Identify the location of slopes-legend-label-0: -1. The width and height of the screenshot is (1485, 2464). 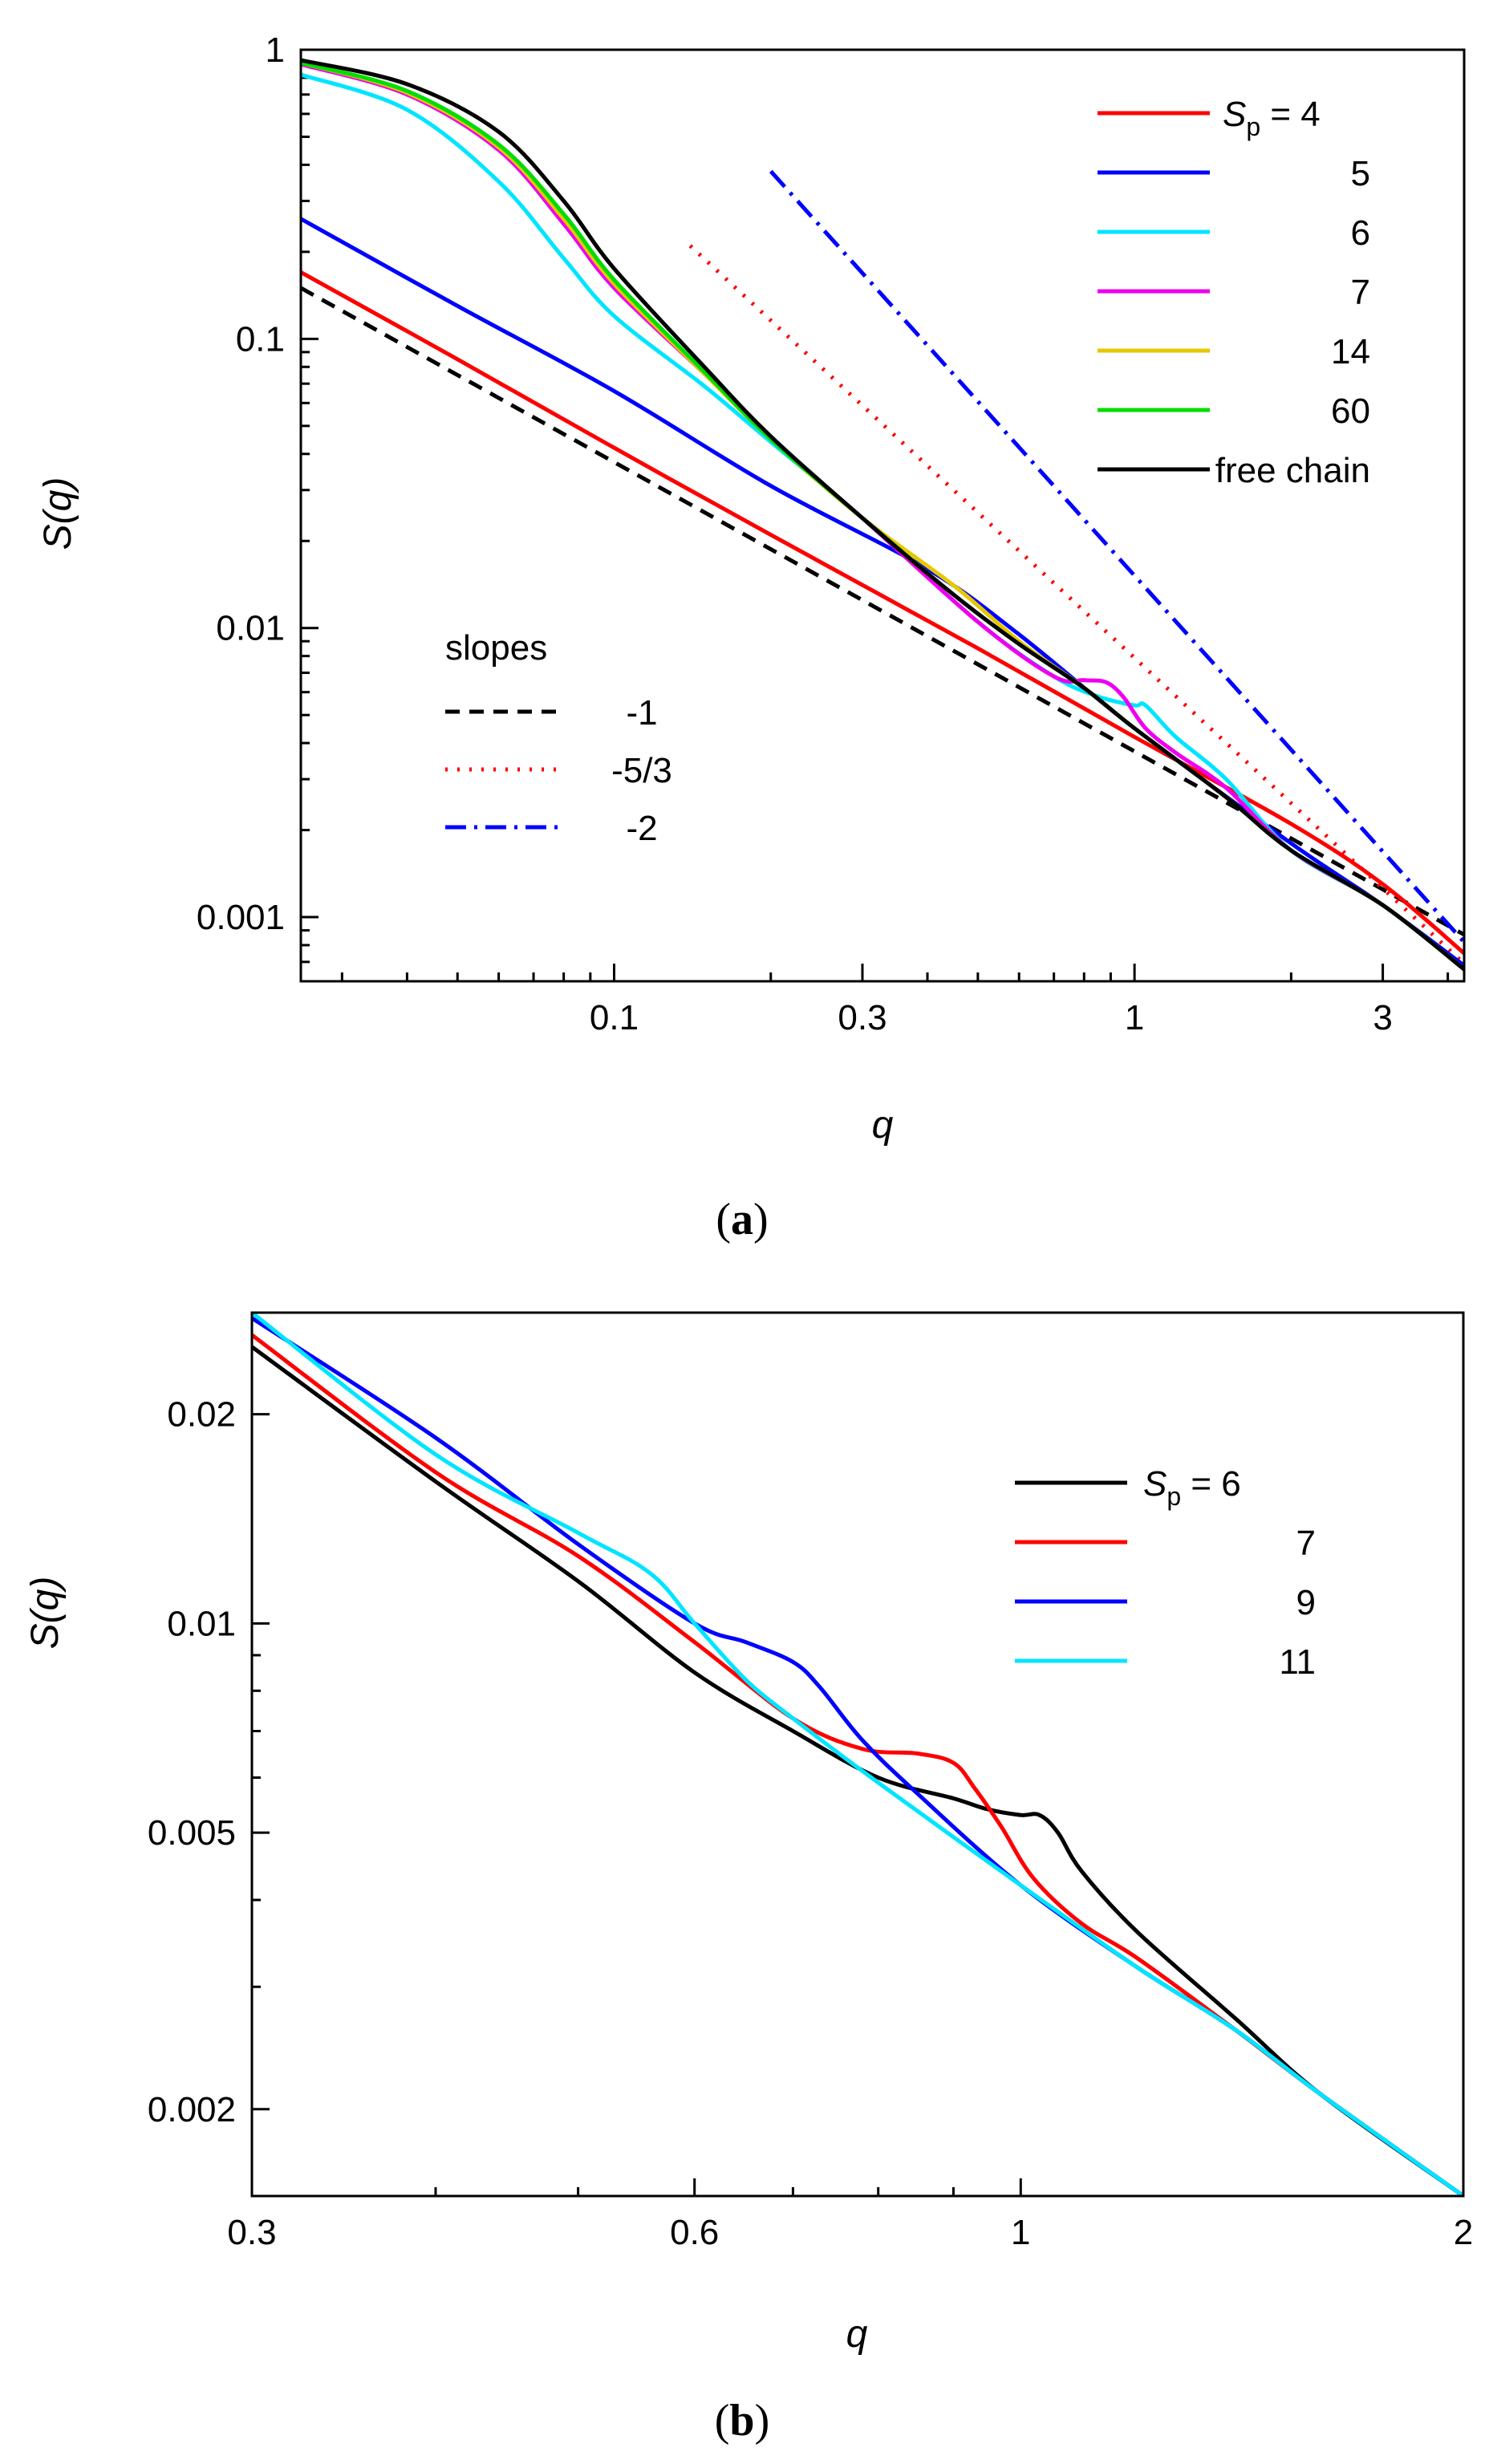
(641, 713).